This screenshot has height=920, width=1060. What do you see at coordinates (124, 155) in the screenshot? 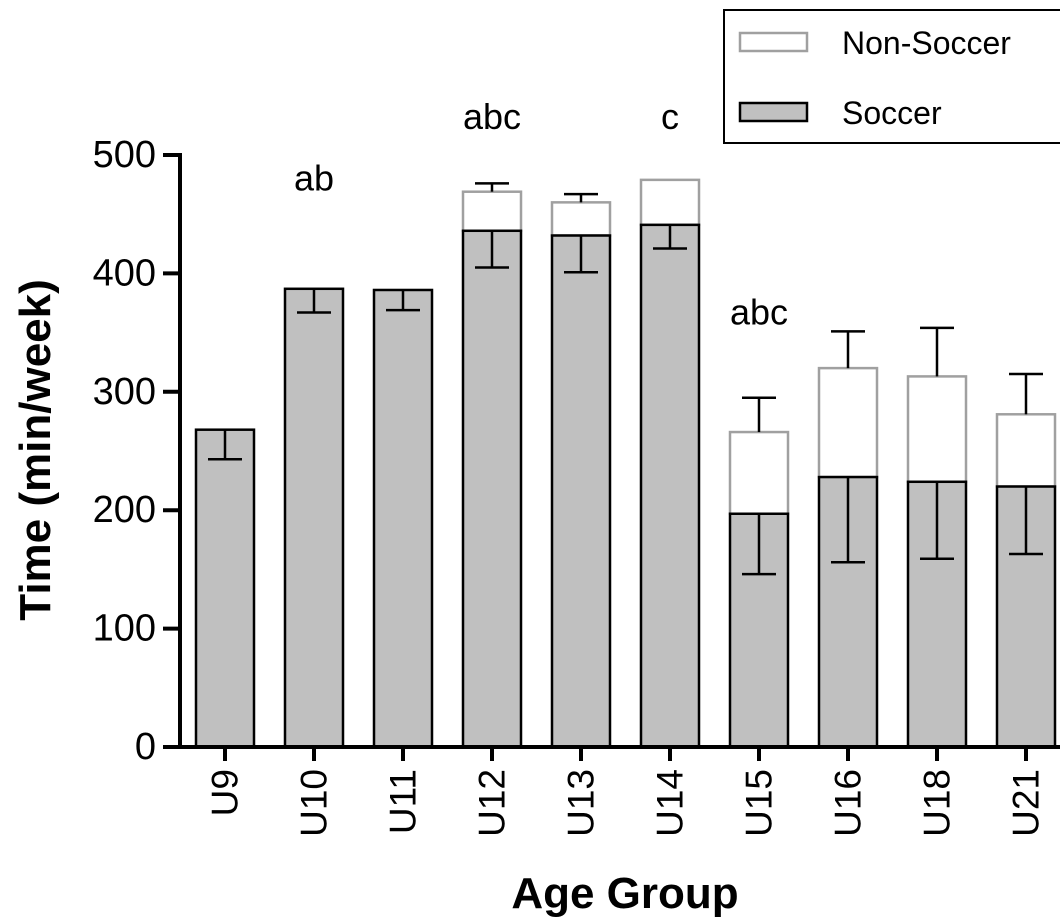
I see `y-tick-label-500: 500` at bounding box center [124, 155].